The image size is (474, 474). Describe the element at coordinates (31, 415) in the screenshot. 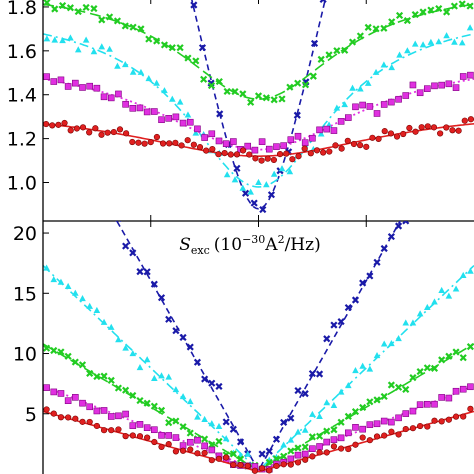

I see `y-tick-label: 5` at that location.